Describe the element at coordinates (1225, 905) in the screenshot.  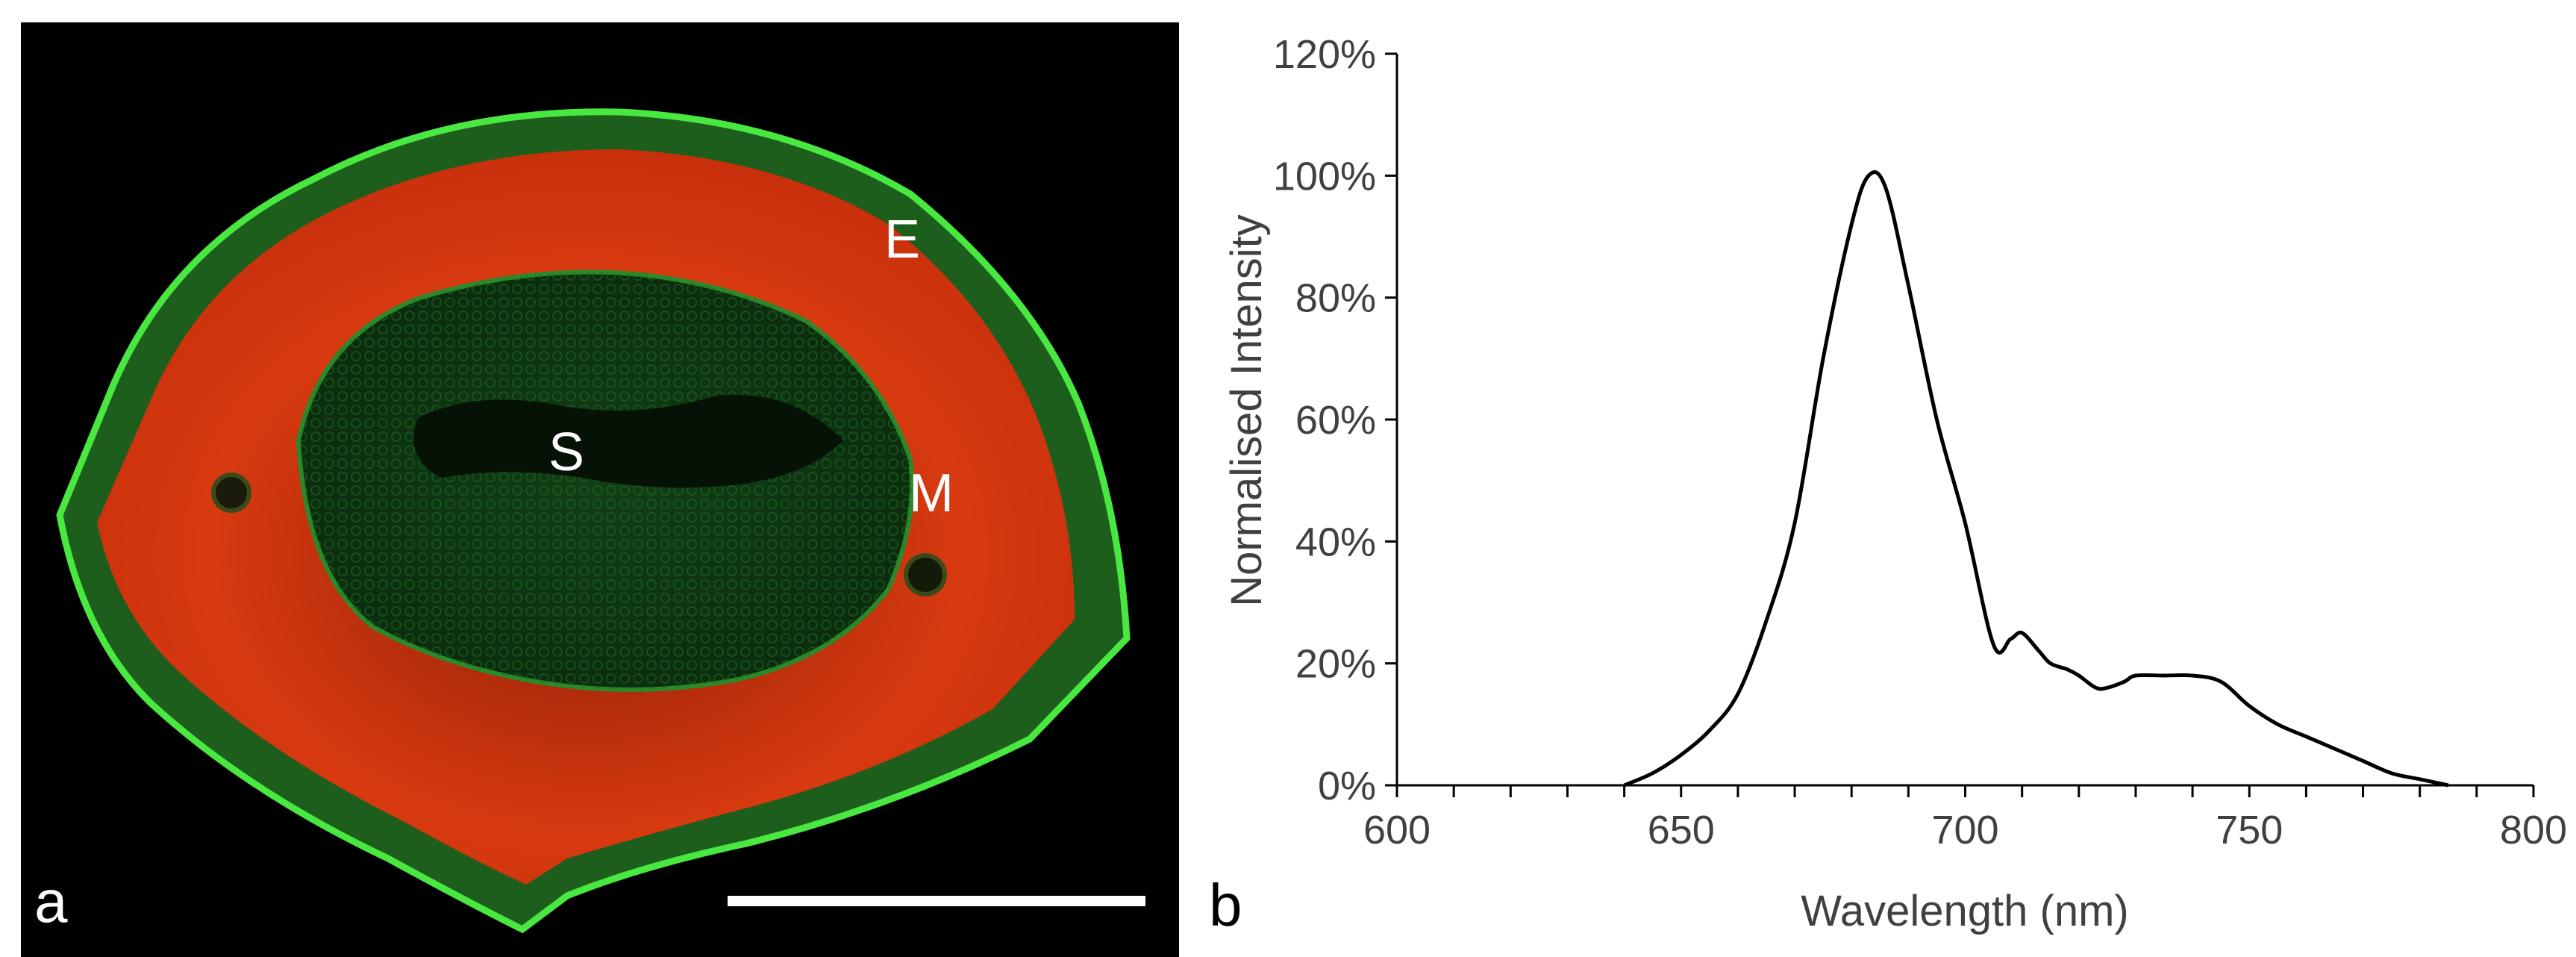
I see `panel-label-b: b` at that location.